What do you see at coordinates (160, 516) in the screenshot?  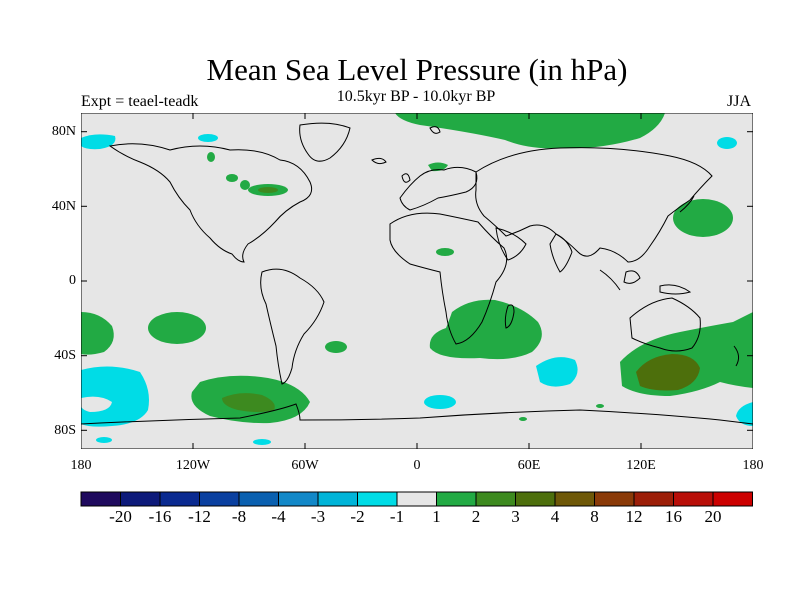 I see `colorbar-label: -16` at bounding box center [160, 516].